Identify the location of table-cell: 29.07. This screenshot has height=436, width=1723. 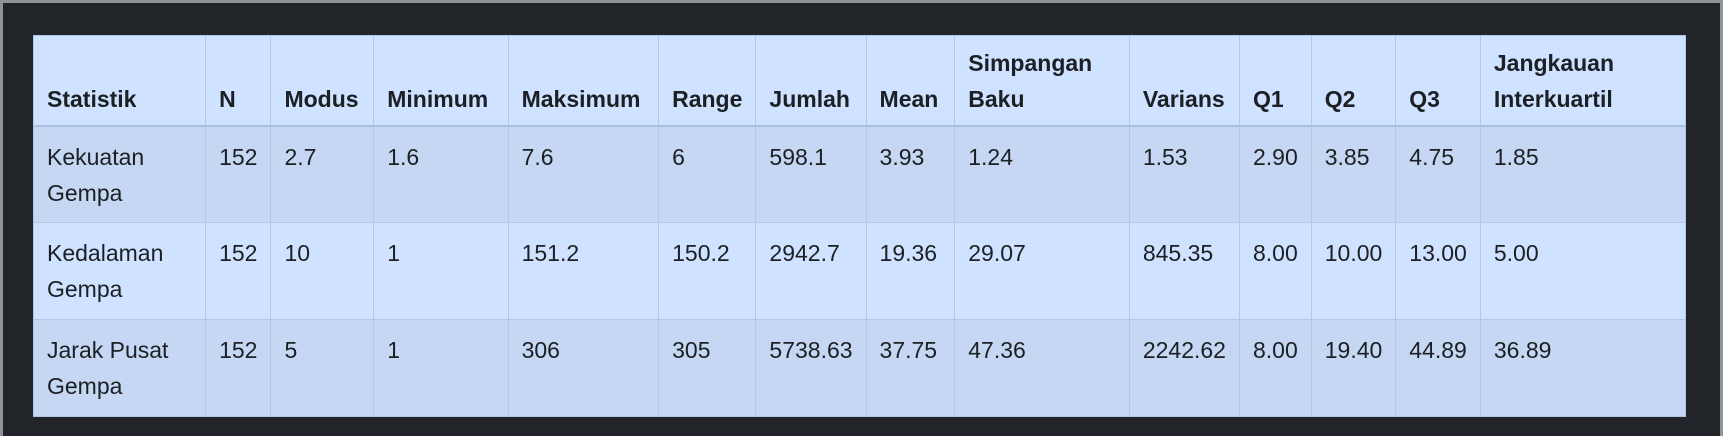
(1042, 271).